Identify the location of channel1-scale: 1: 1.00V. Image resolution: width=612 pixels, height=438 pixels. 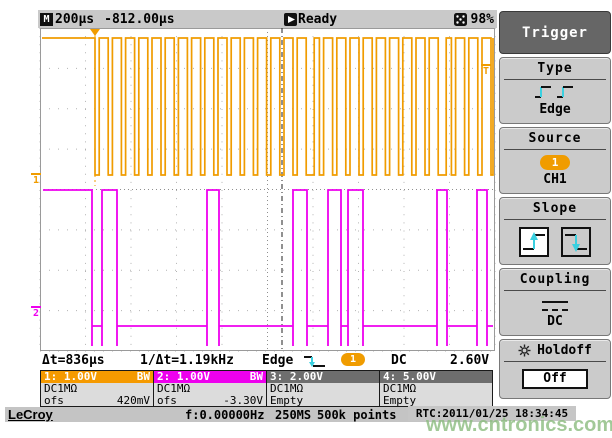
(70, 376).